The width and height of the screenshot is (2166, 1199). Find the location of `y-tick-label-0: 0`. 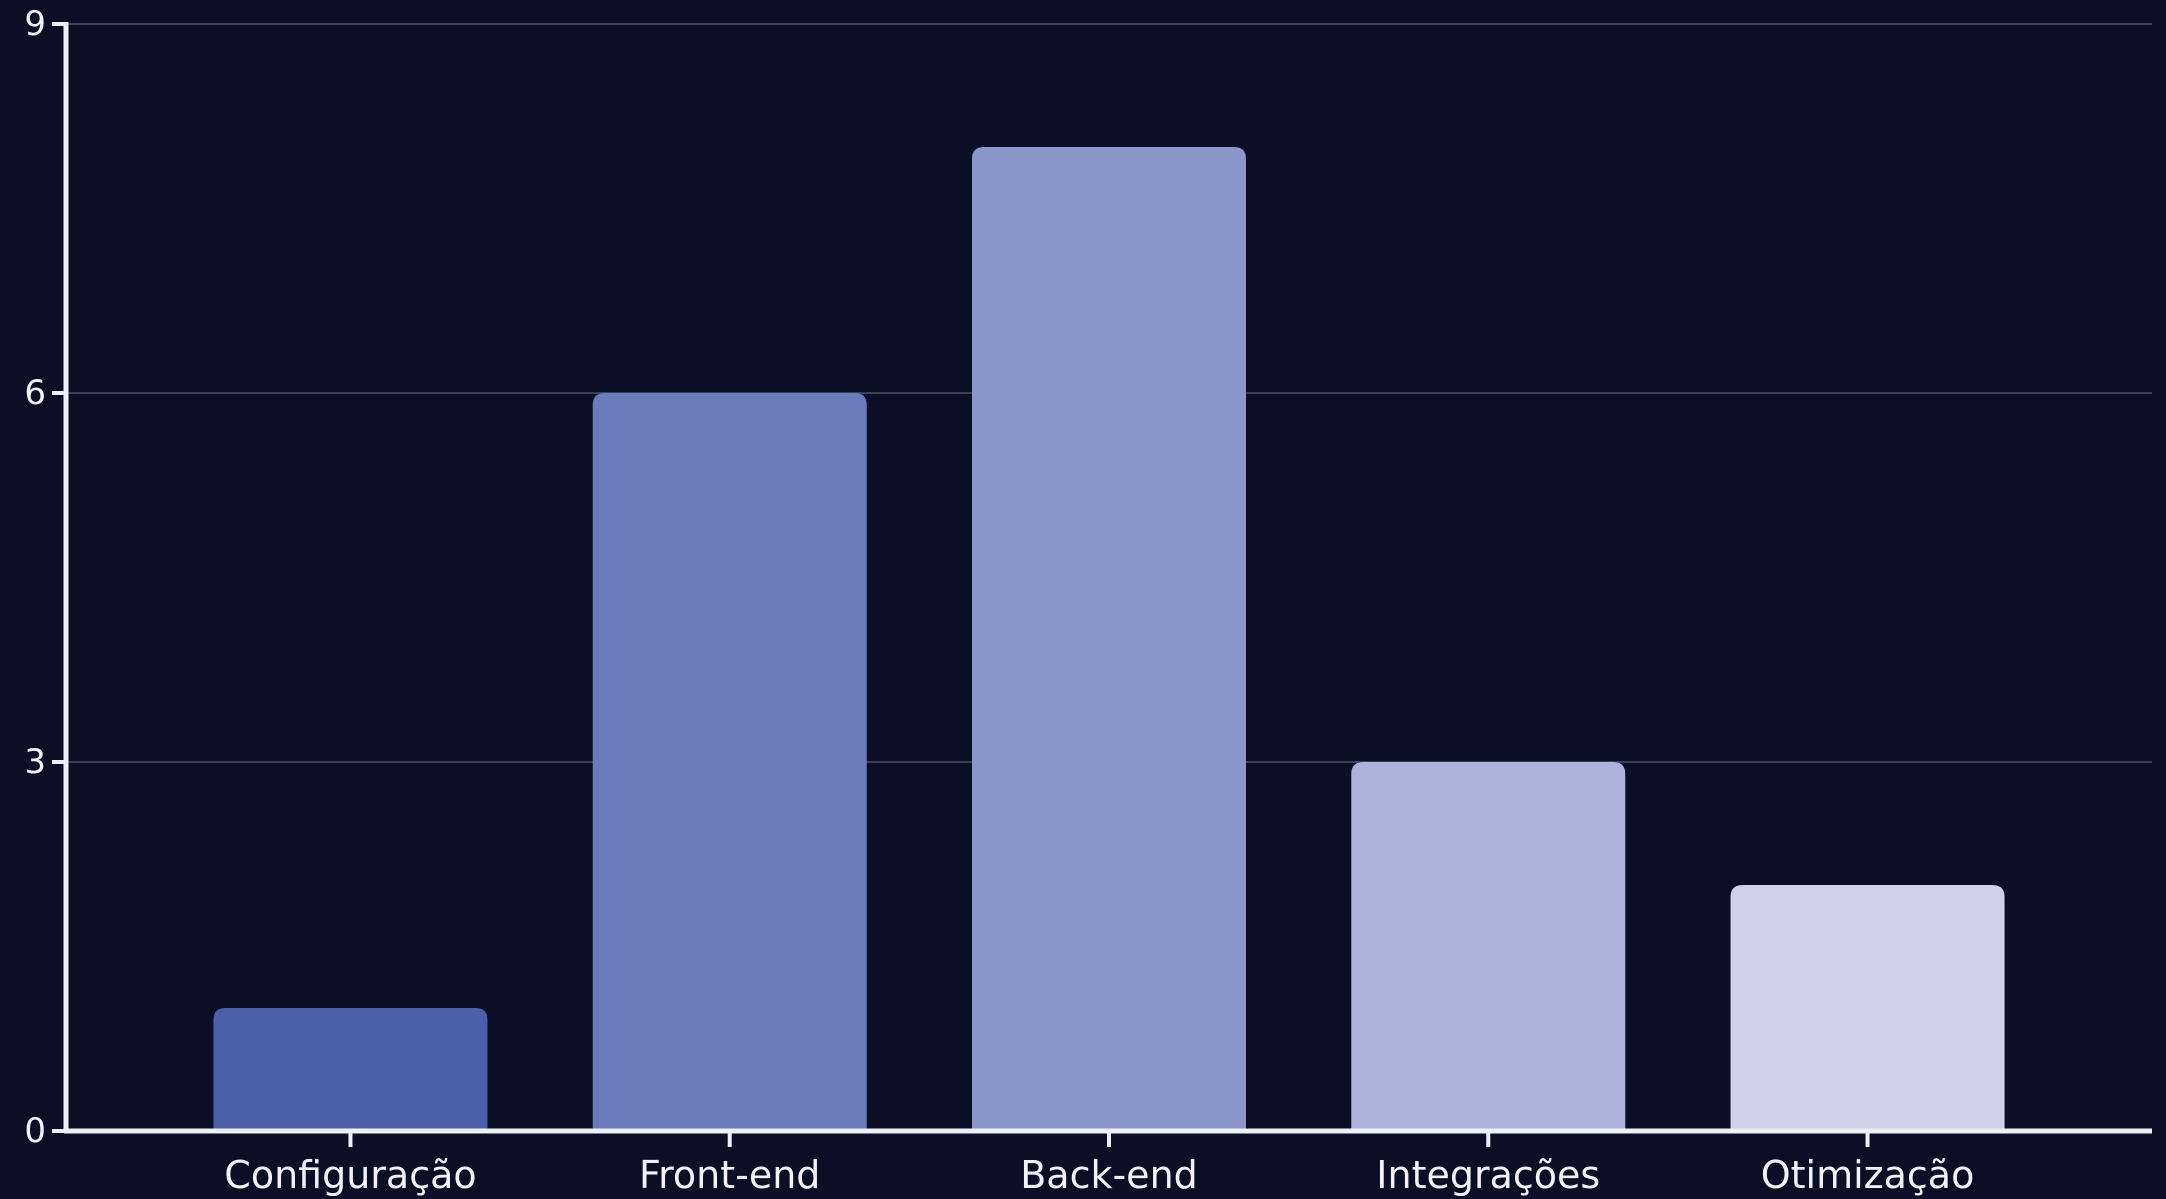

y-tick-label-0: 0 is located at coordinates (35, 1131).